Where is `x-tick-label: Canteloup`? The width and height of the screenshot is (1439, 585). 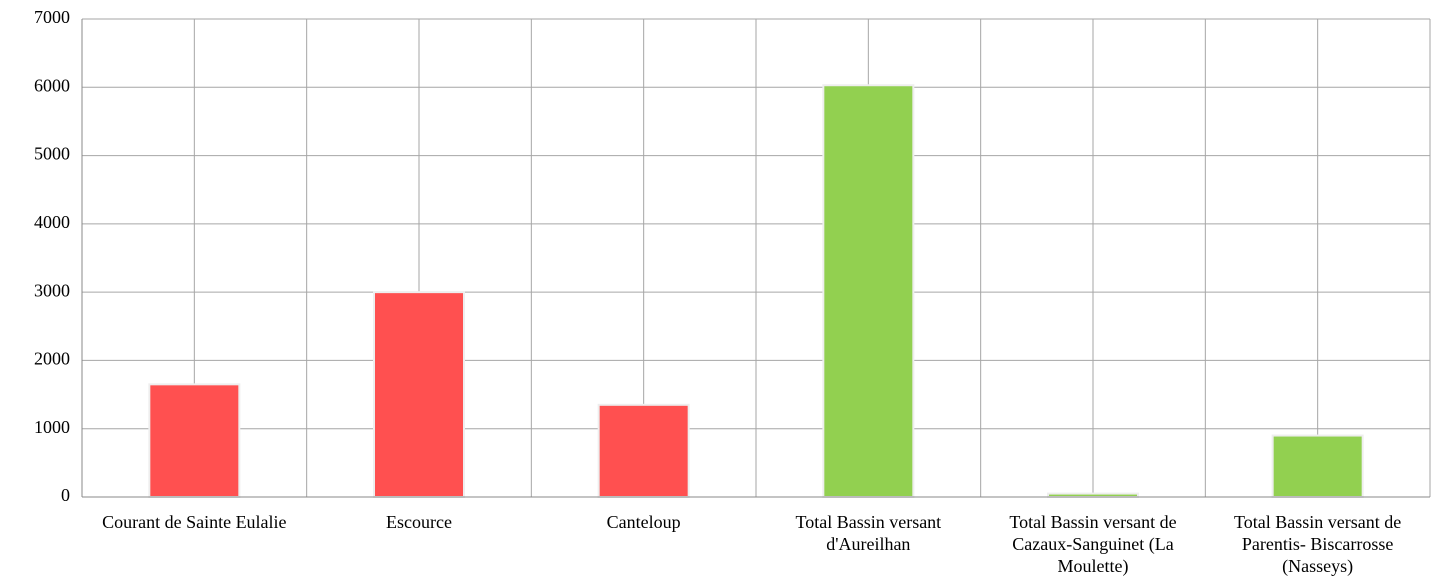
x-tick-label: Canteloup is located at coordinates (643, 522).